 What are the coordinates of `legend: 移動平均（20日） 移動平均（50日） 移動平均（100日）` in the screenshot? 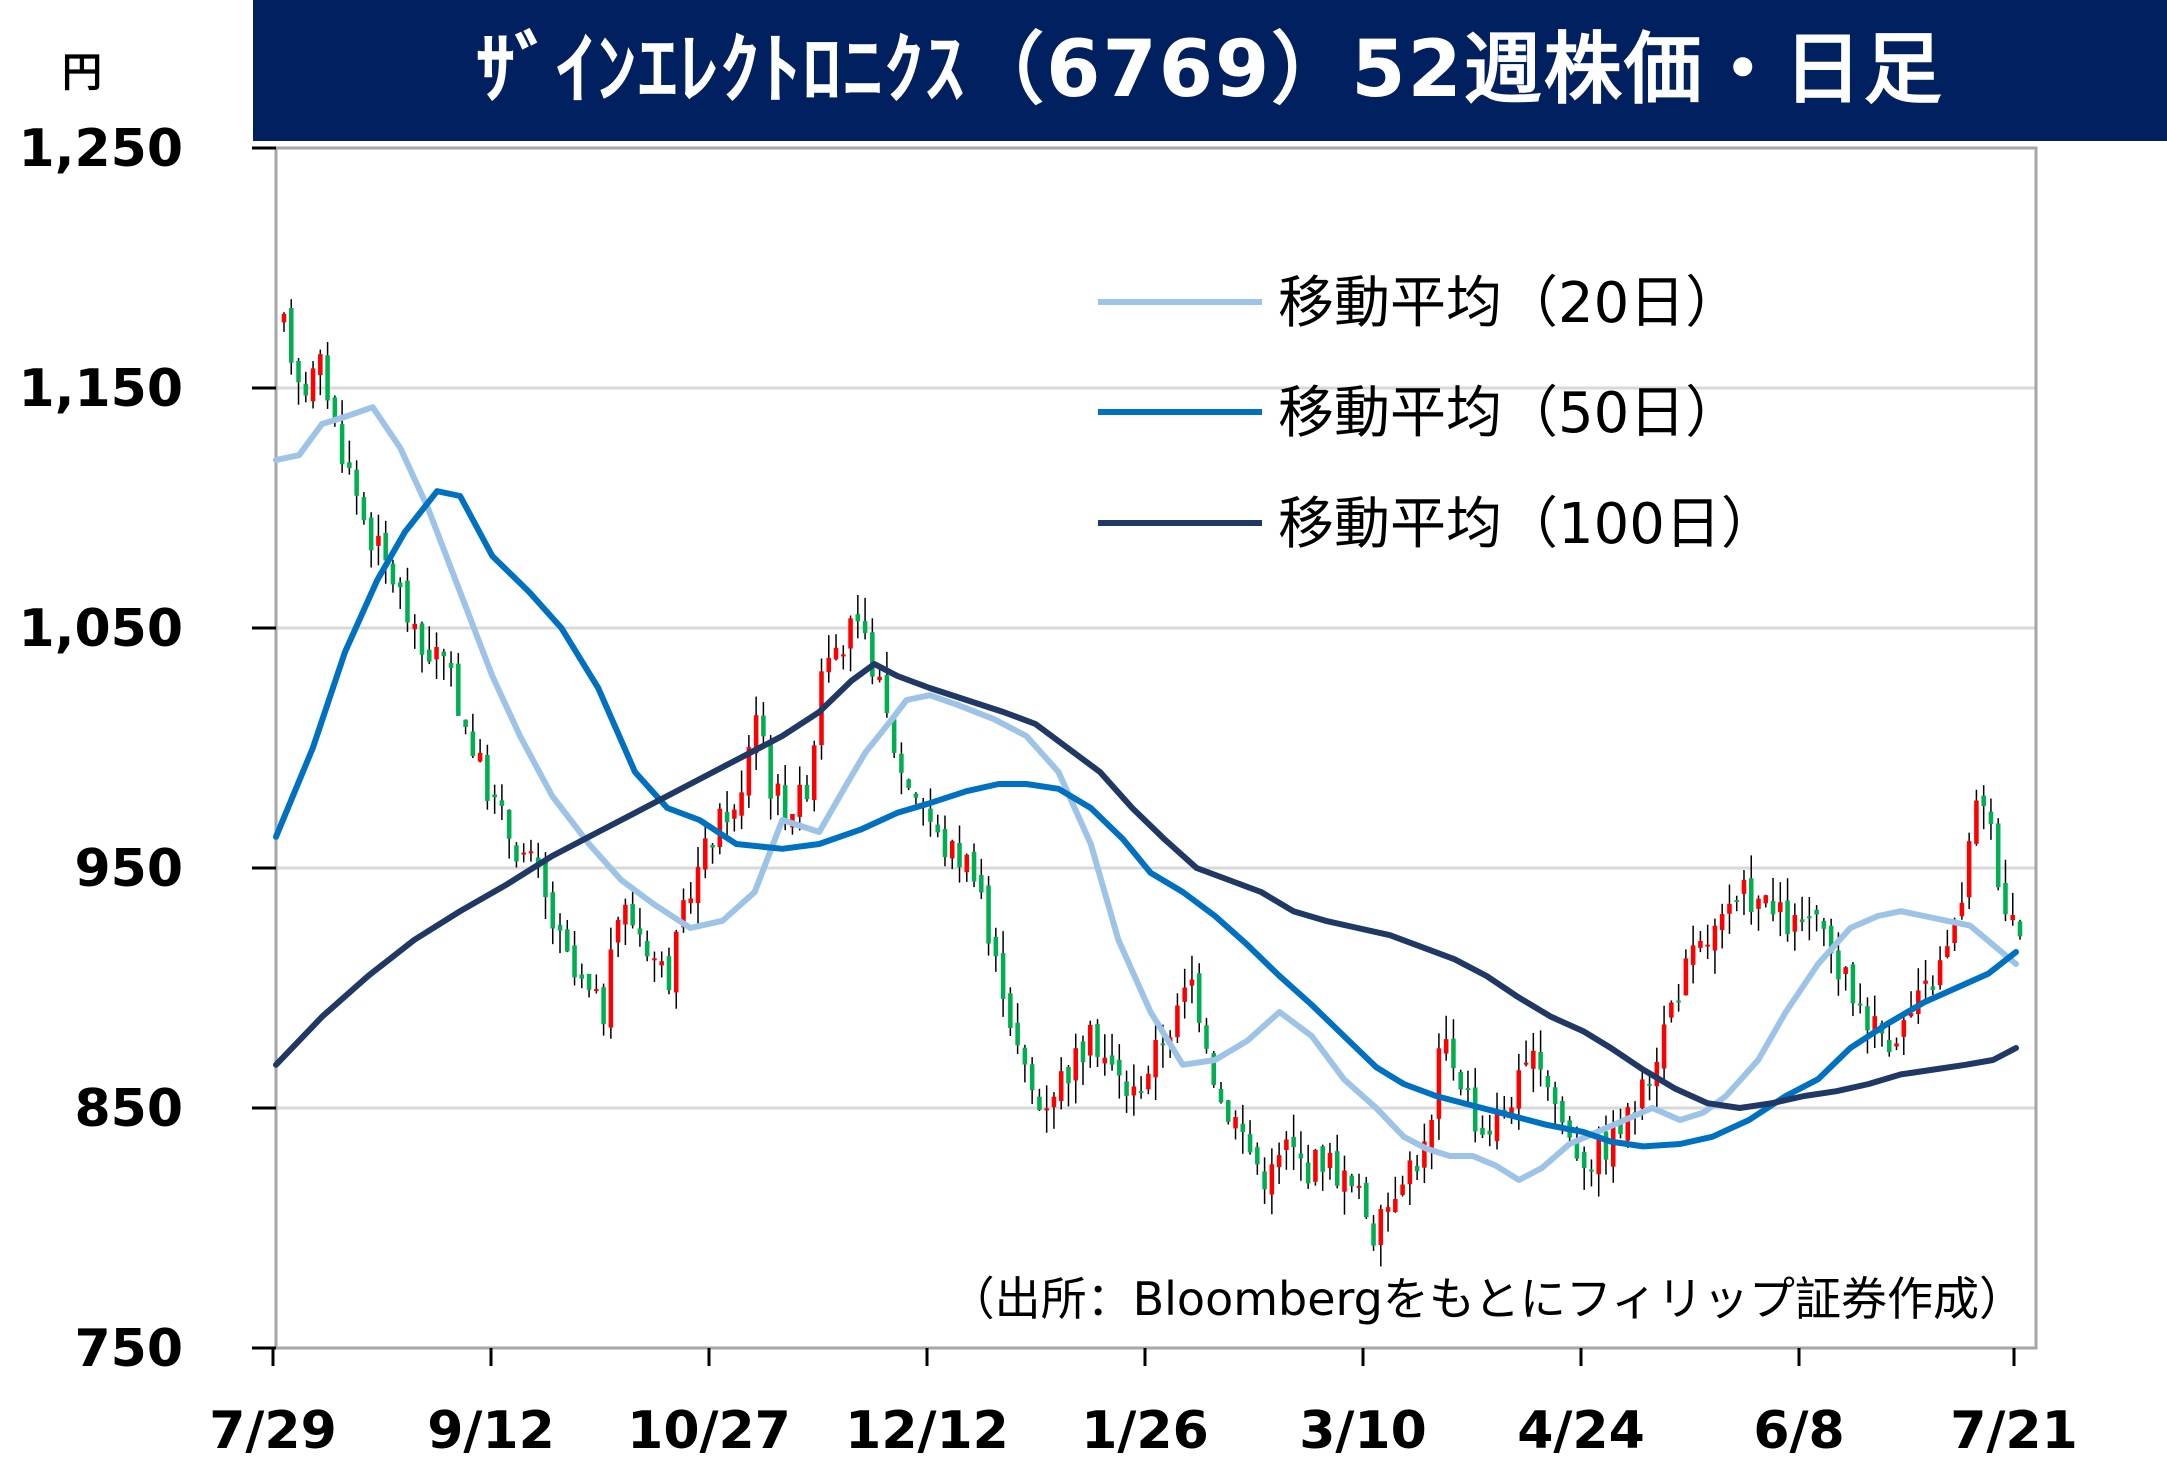 It's located at (1437, 414).